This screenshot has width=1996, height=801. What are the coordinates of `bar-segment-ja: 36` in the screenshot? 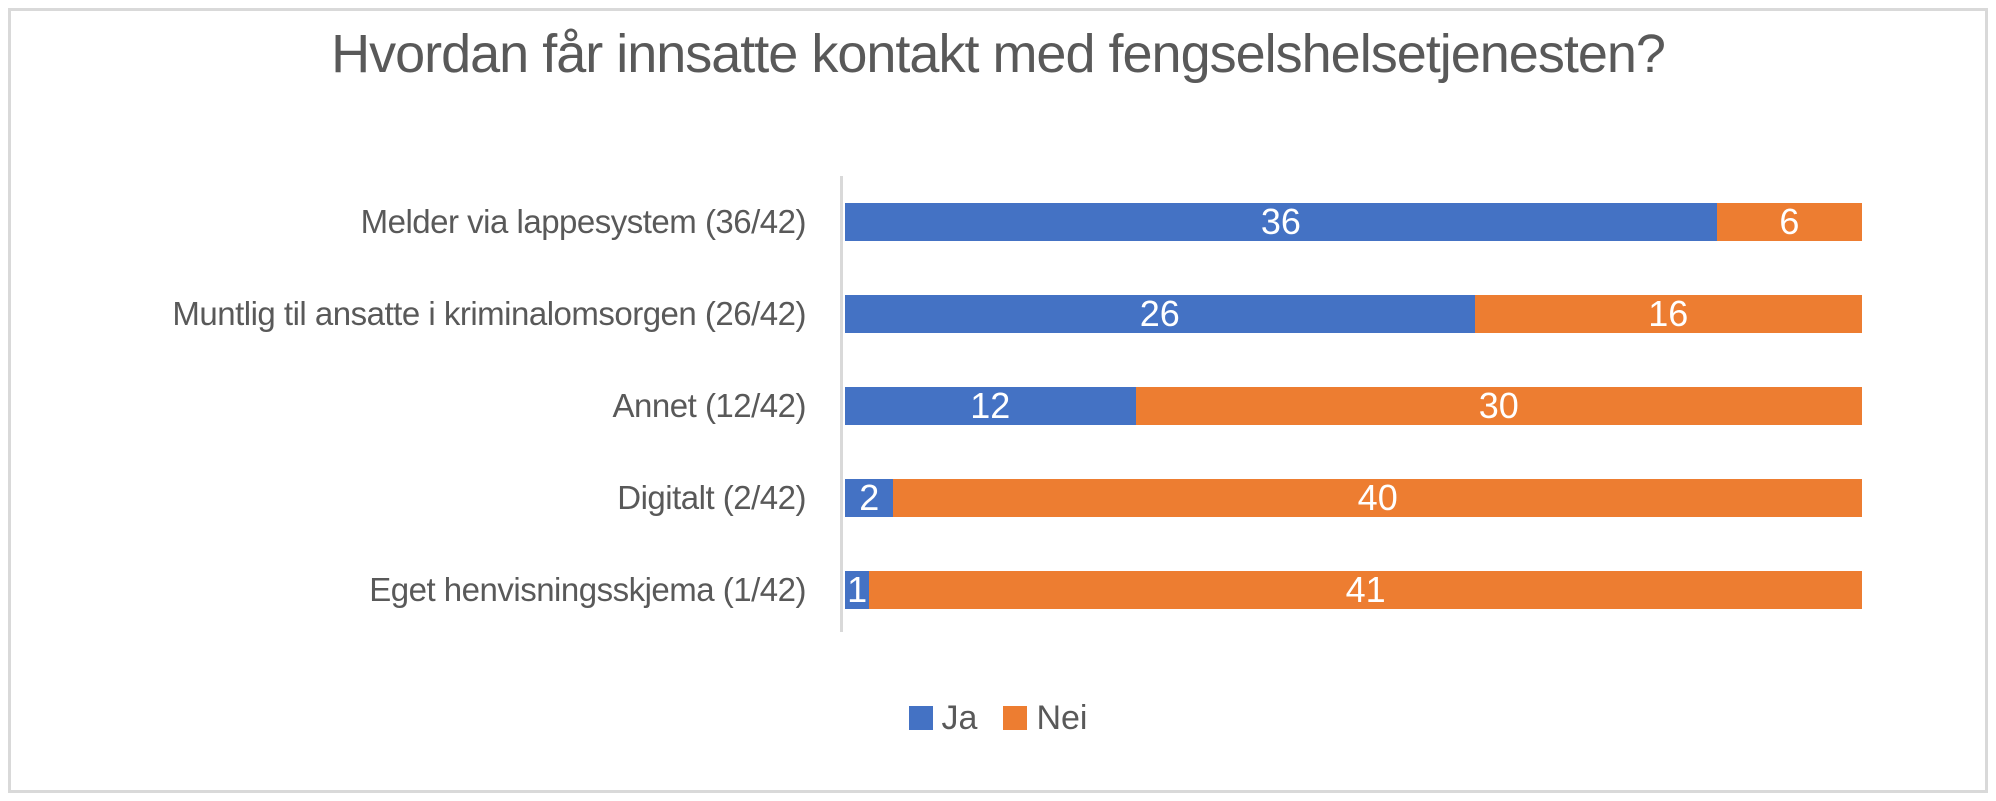 It's located at (1281, 222).